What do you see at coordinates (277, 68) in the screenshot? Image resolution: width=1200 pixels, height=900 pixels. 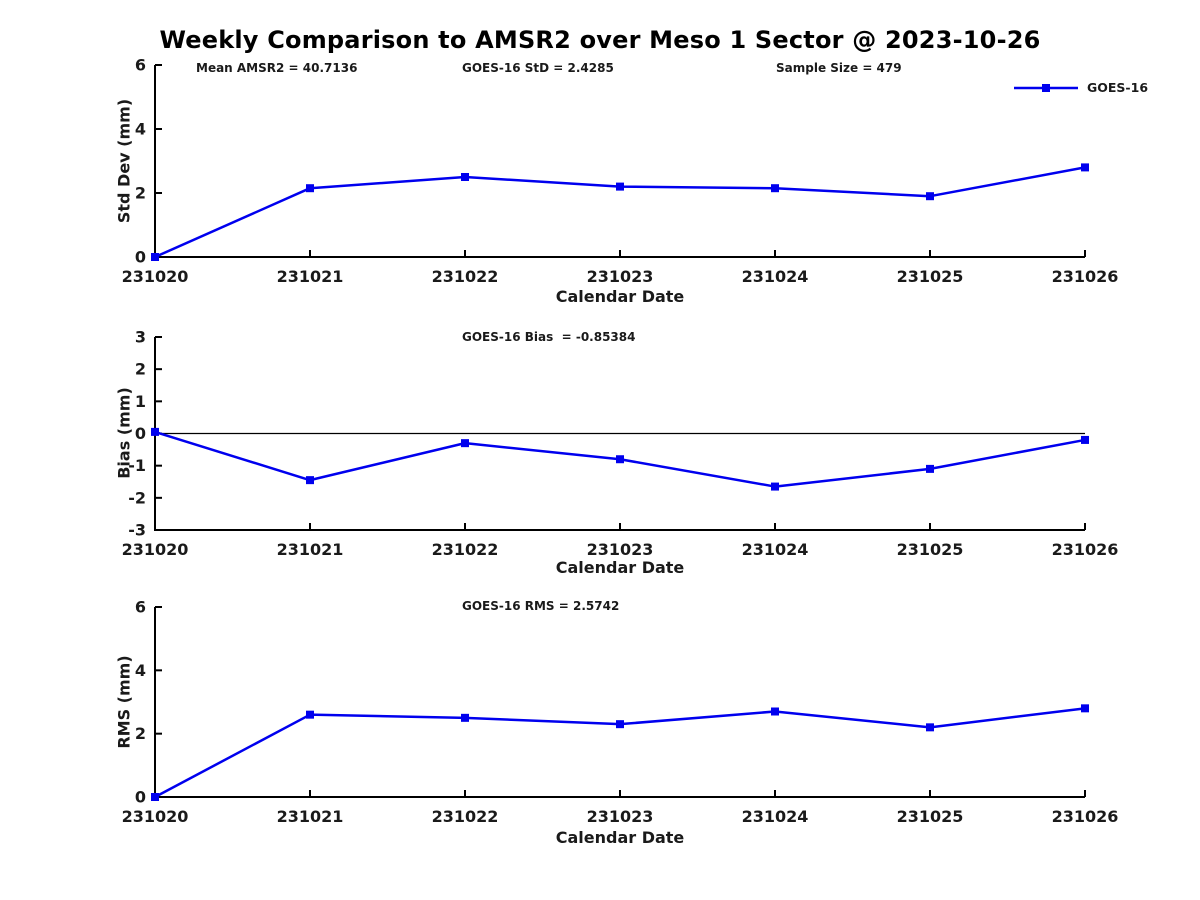 I see `annotation-mean-amsr2: Mean AMSR2 = 40.7136` at bounding box center [277, 68].